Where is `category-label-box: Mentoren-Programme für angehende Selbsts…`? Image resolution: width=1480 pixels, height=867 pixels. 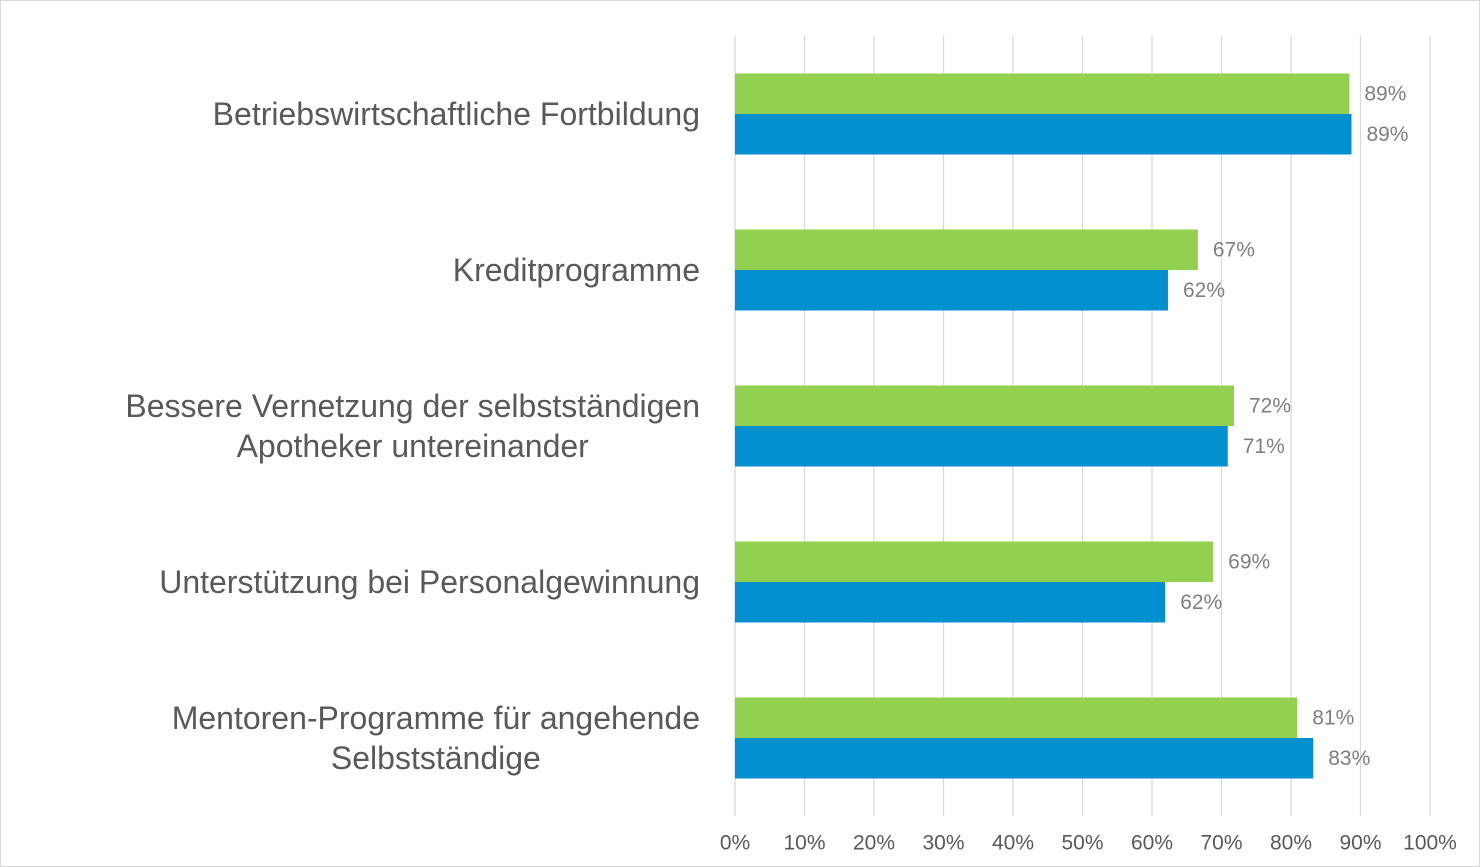 category-label-box: Mentoren-Programme für angehende Selbsts… is located at coordinates (436, 738).